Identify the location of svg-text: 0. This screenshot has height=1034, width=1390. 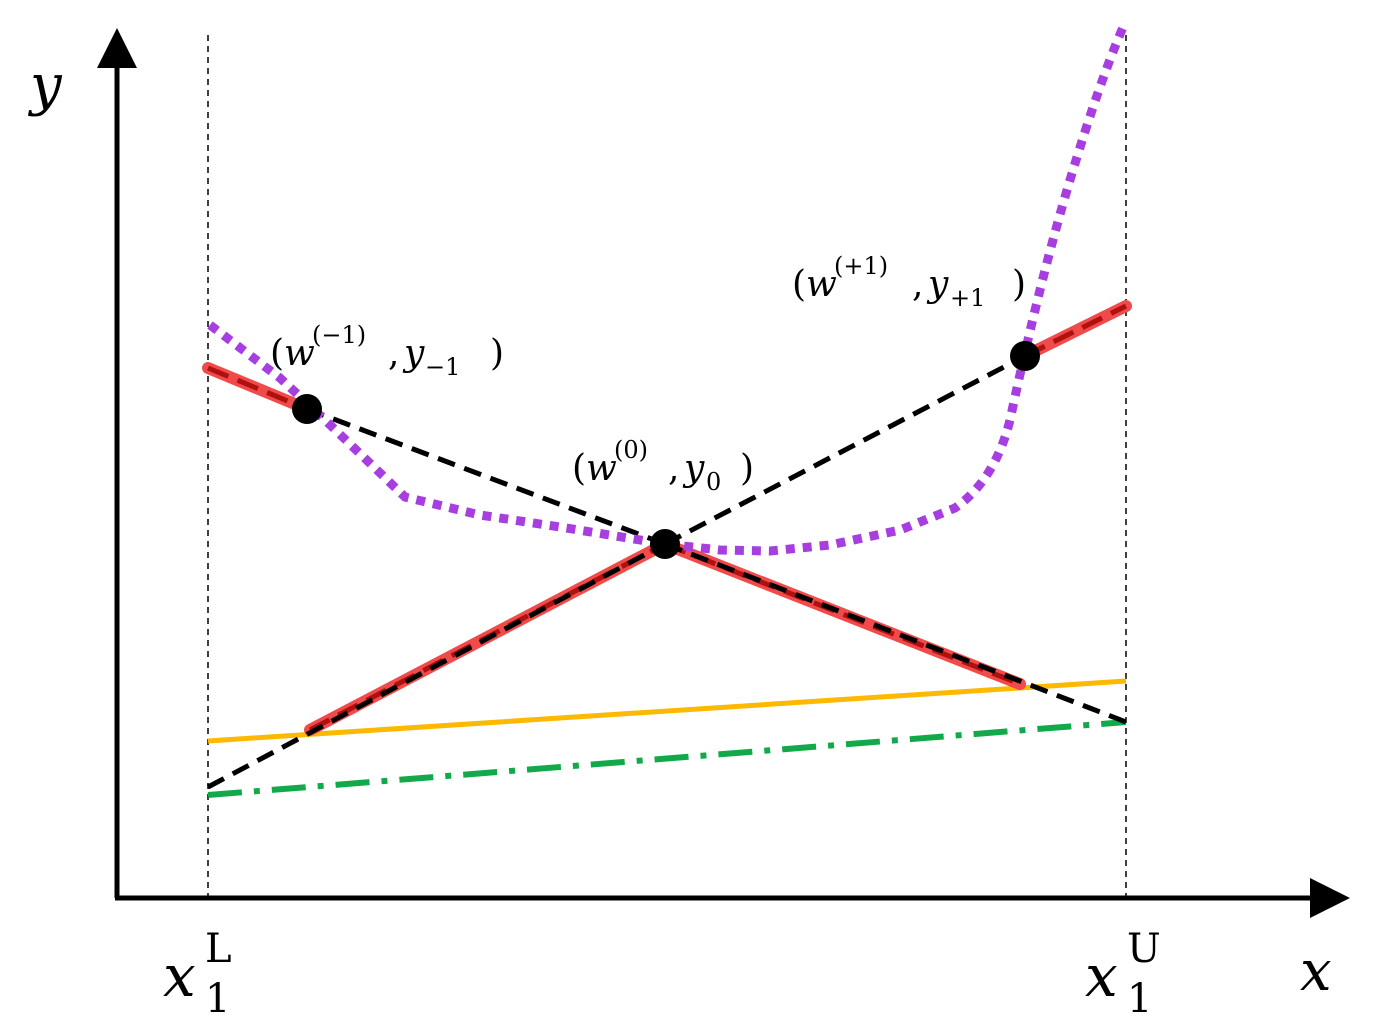
(713, 482).